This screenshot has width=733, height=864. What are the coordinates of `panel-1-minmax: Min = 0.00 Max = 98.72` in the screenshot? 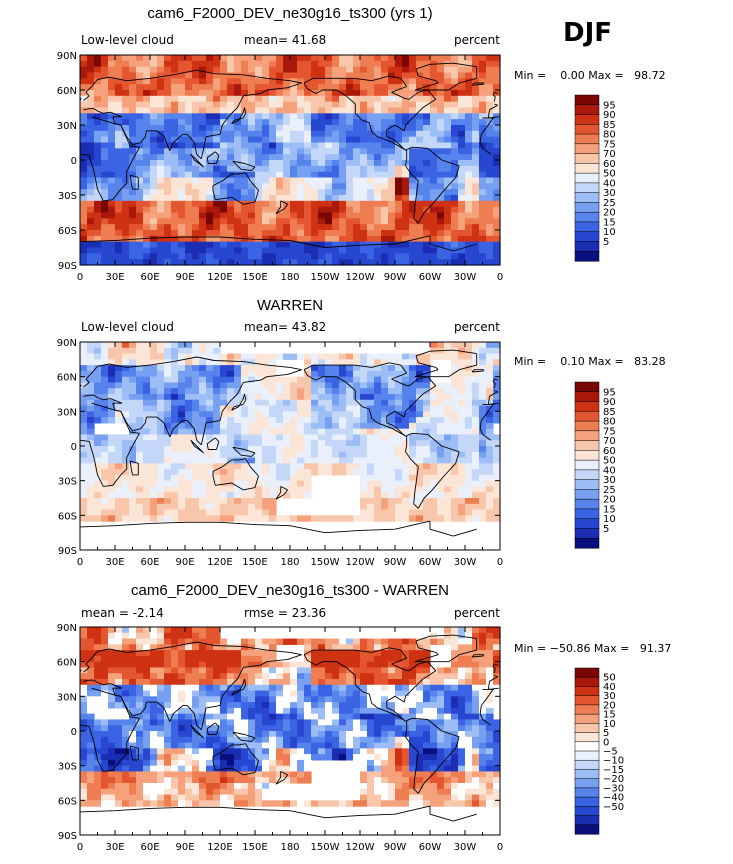 It's located at (590, 75).